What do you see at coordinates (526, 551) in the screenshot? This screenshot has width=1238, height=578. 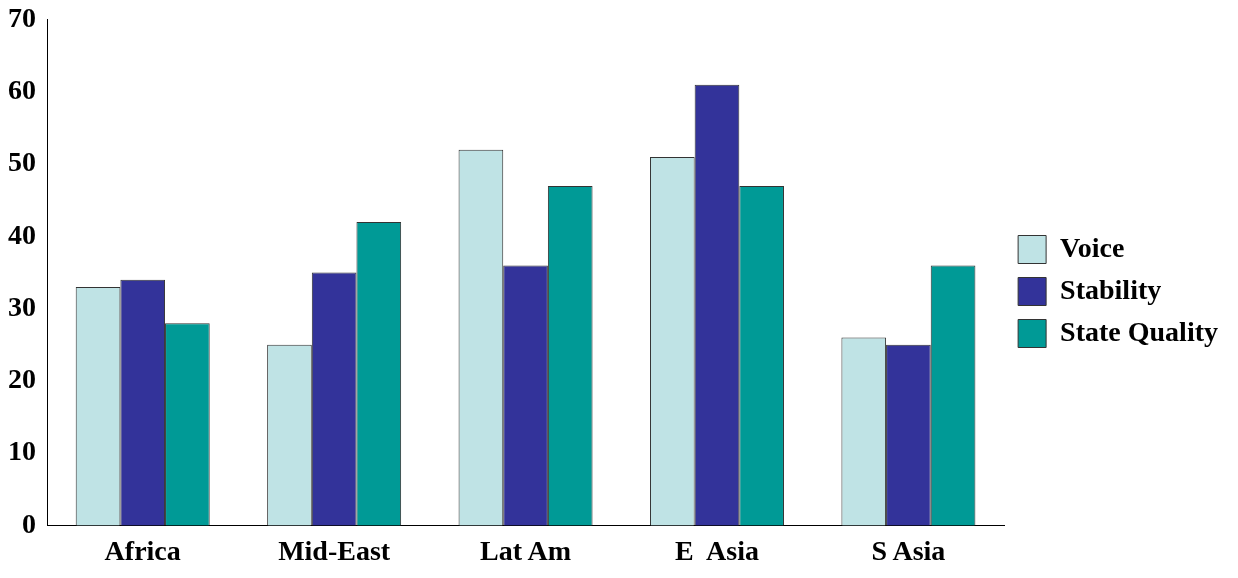 I see `x-tick-label: Lat Am` at bounding box center [526, 551].